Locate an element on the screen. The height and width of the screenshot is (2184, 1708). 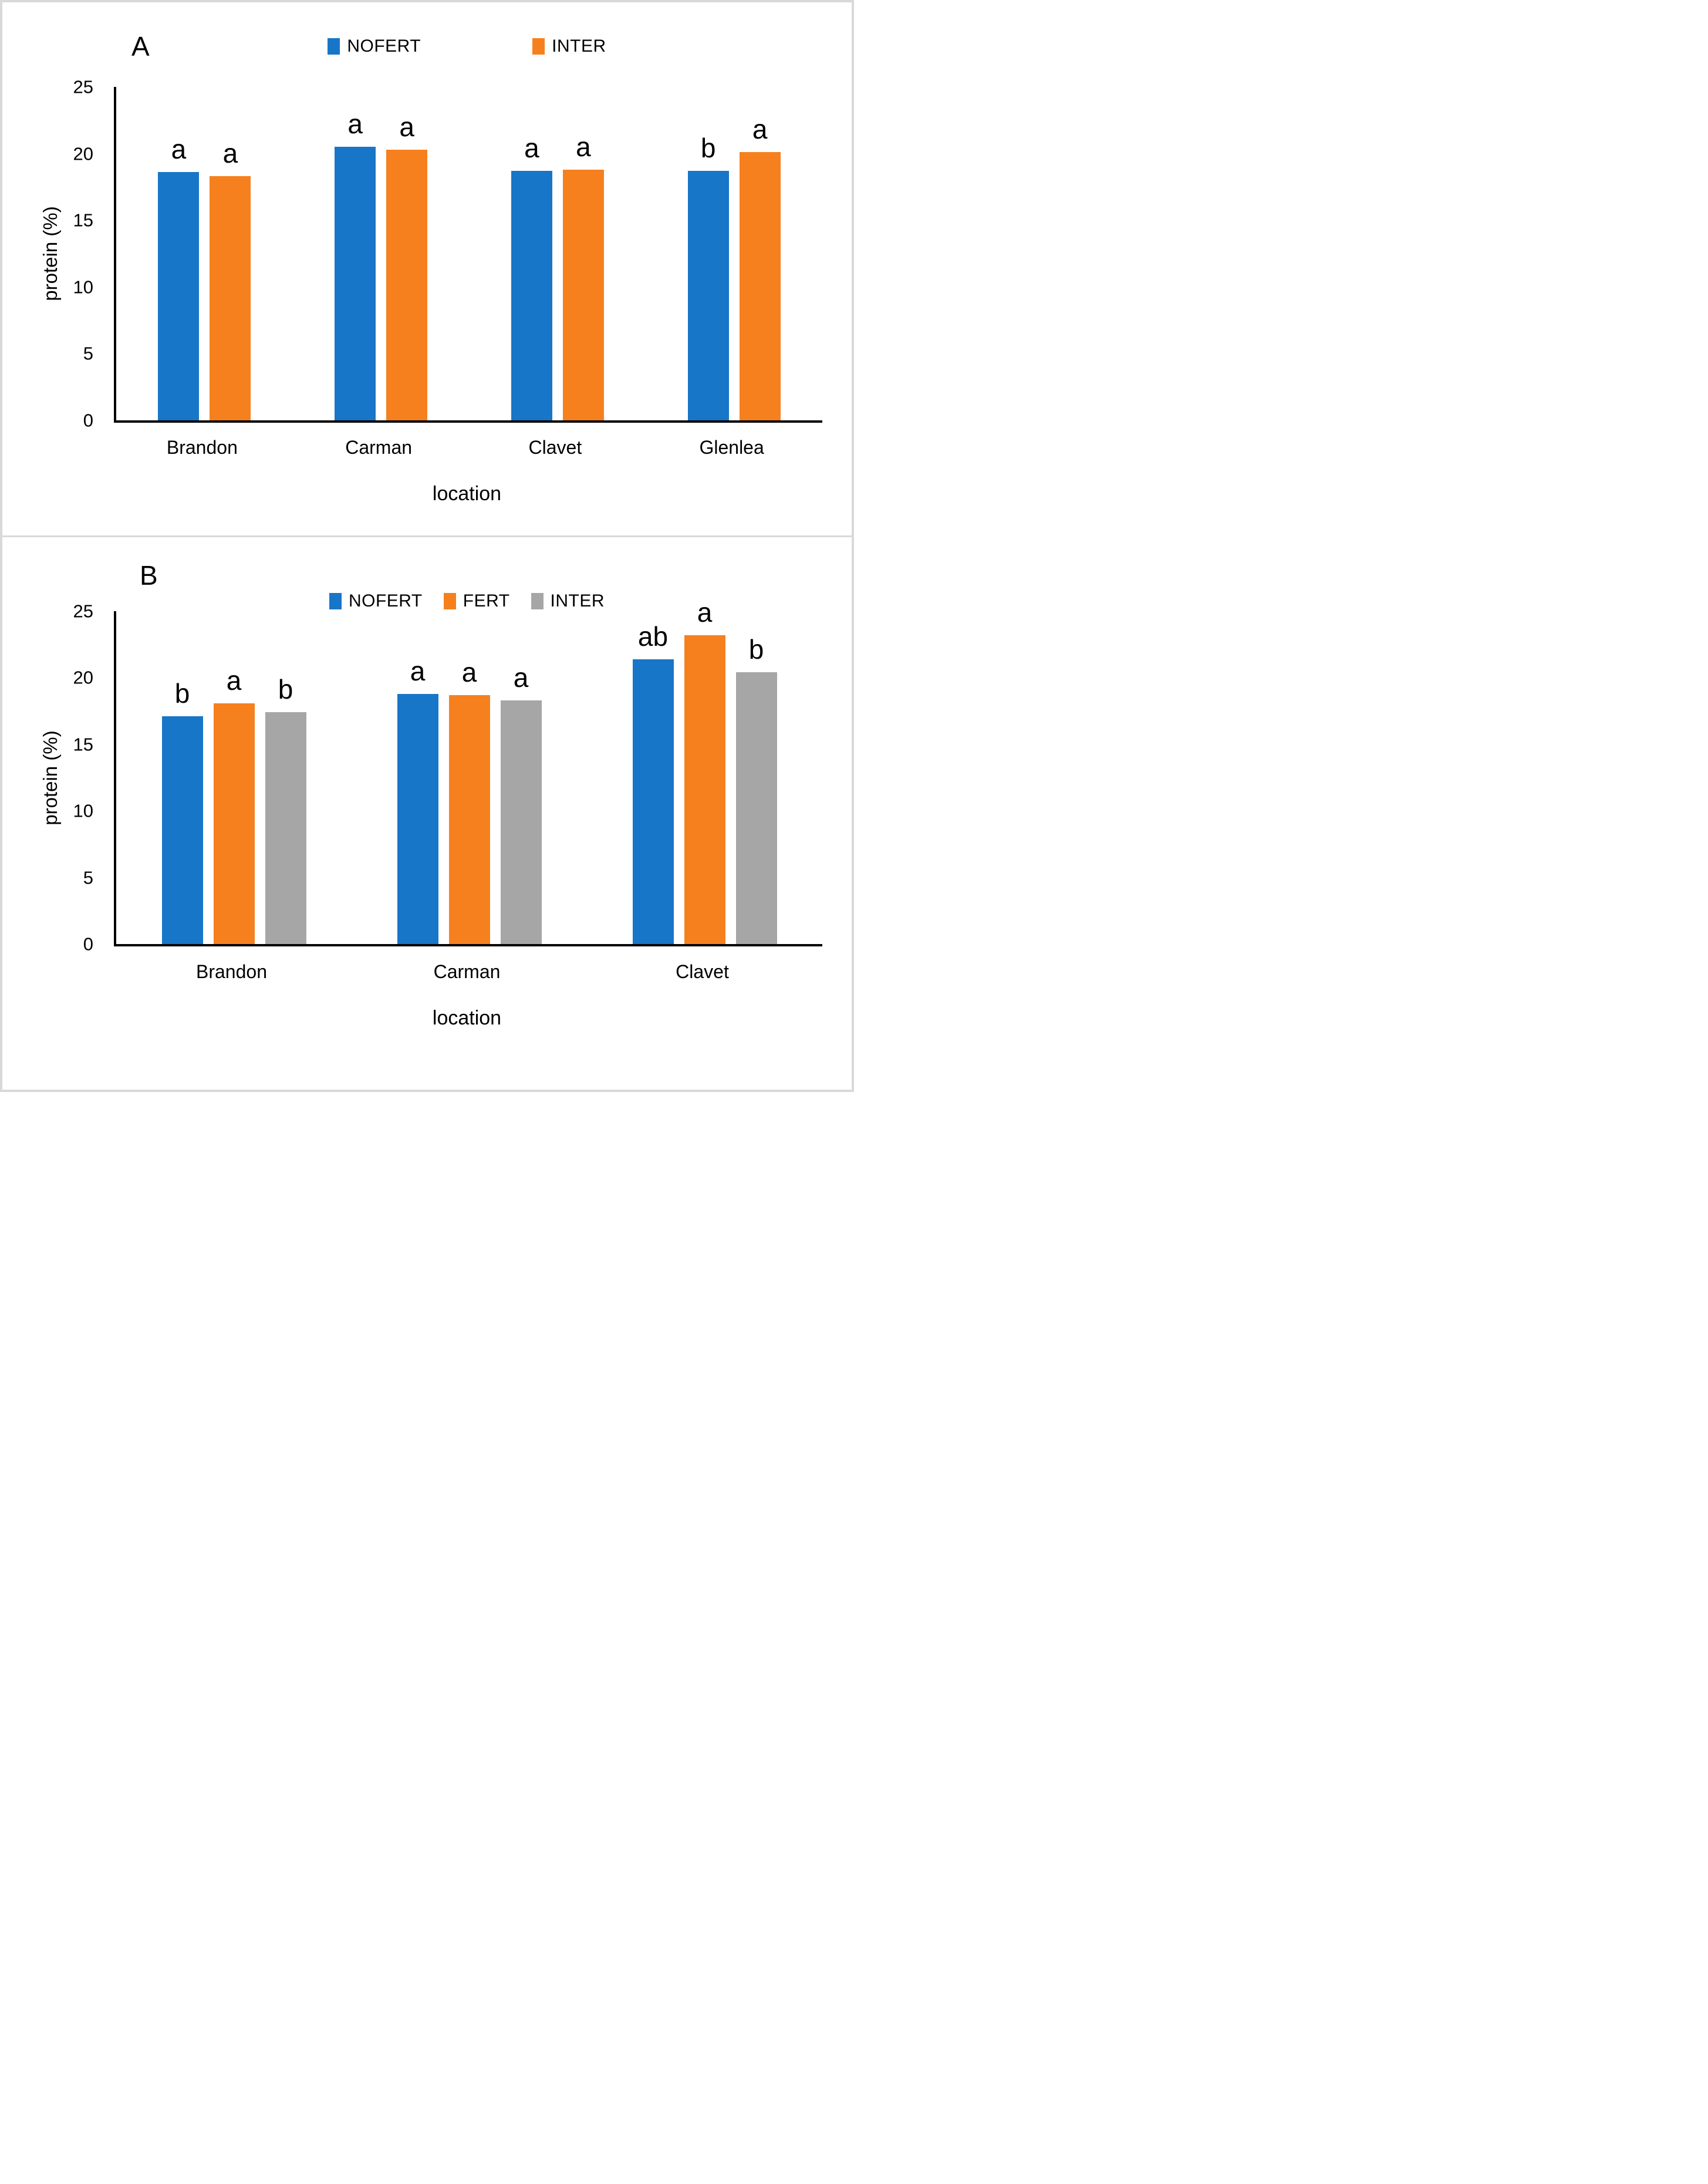
significance-letter: ab is located at coordinates (653, 636).